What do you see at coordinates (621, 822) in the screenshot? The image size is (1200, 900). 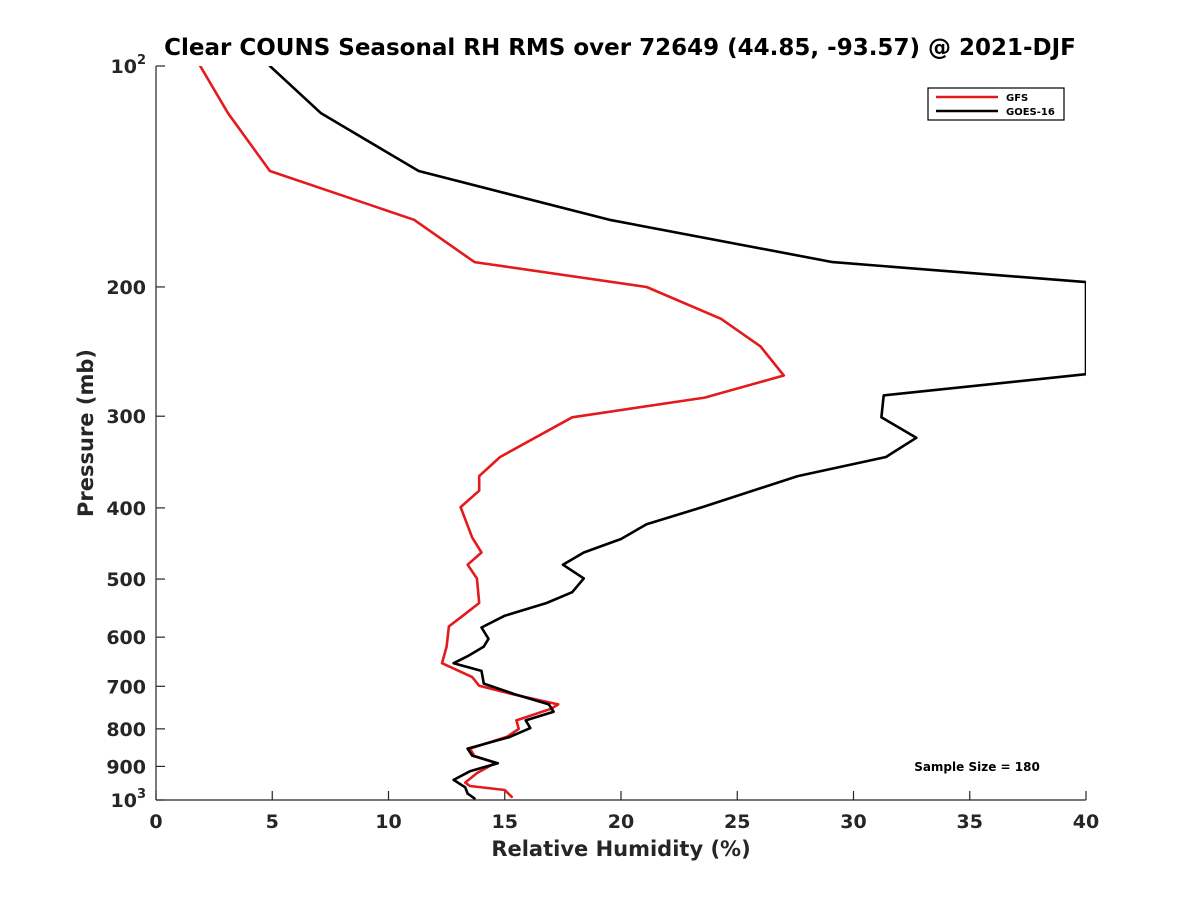 I see `x-tick-label: 20` at bounding box center [621, 822].